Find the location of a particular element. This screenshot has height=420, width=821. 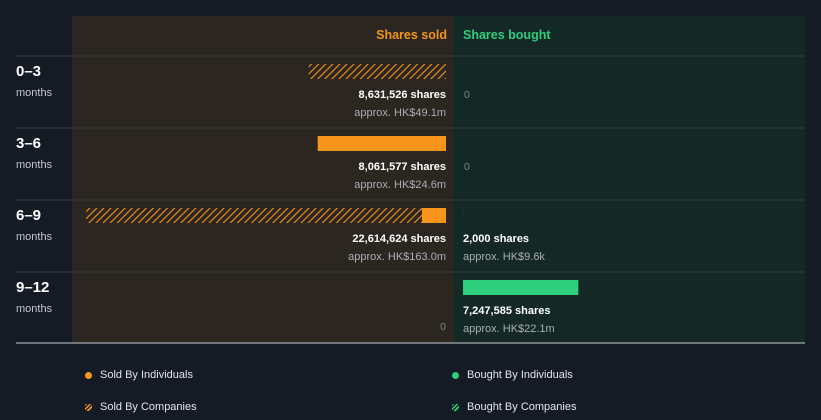

sold-shares-label: 22,614,624 shares is located at coordinates (399, 239).